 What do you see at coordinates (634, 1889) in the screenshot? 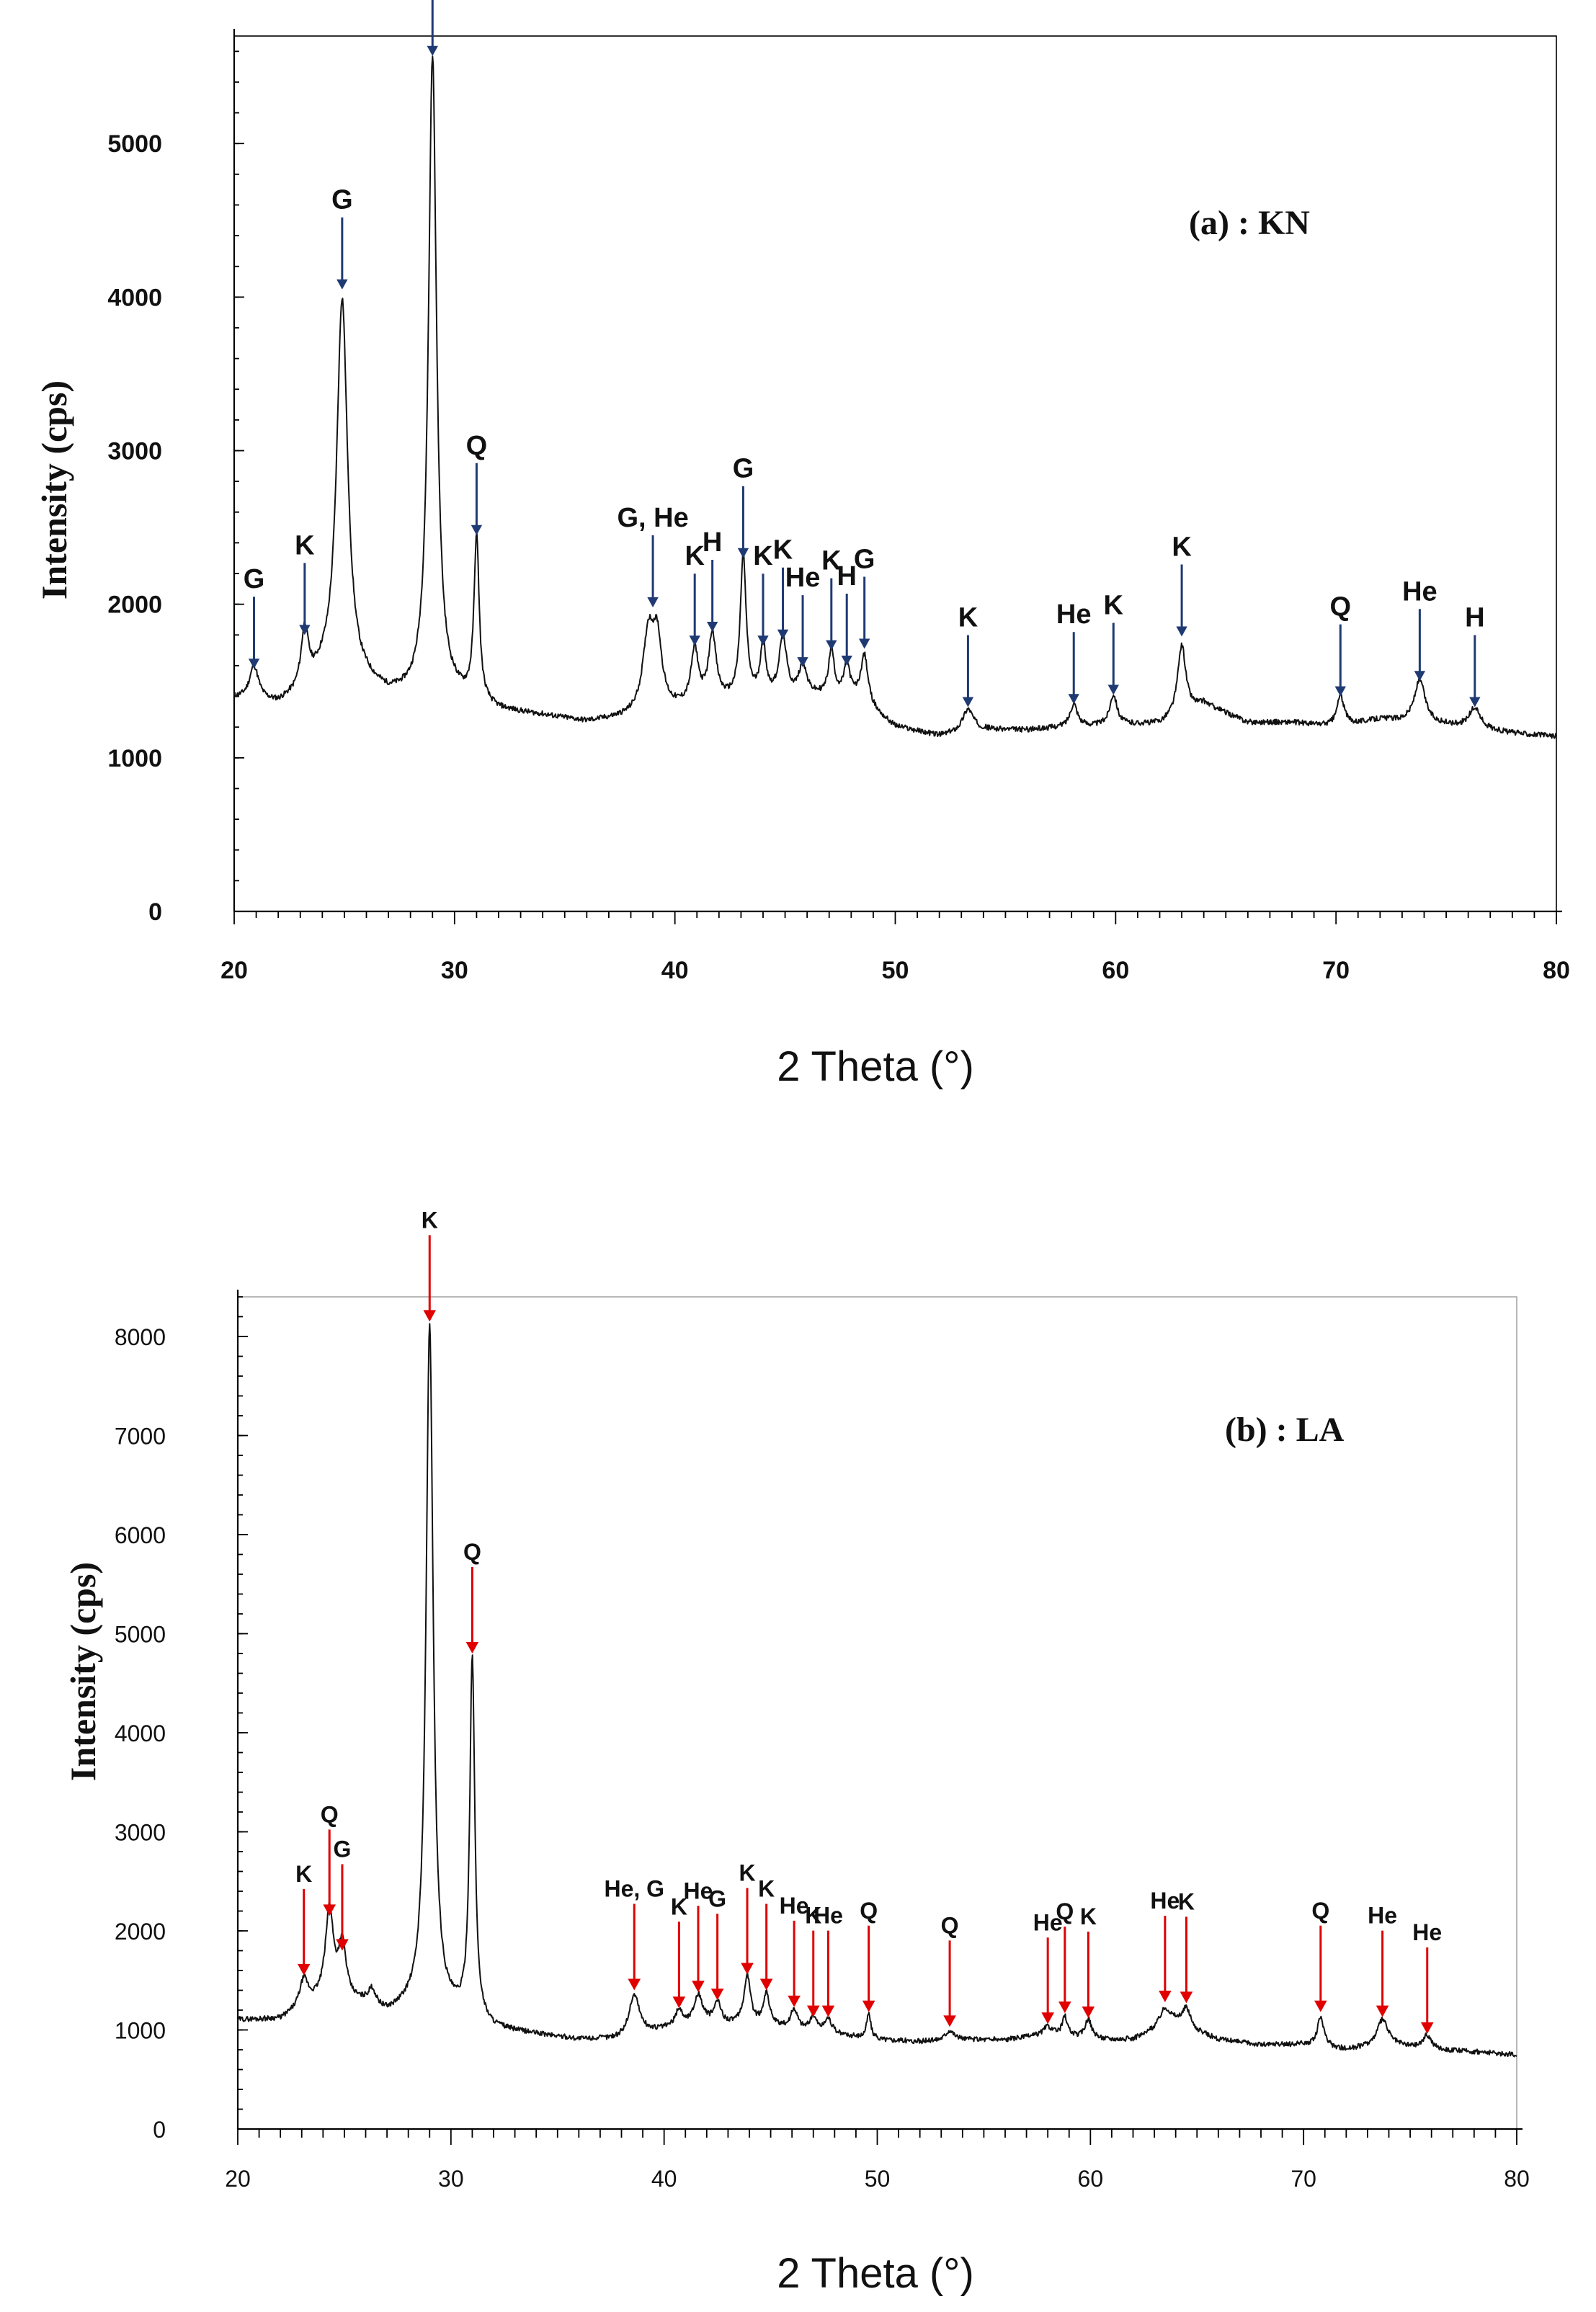
I see `annotation-label: He, G` at bounding box center [634, 1889].